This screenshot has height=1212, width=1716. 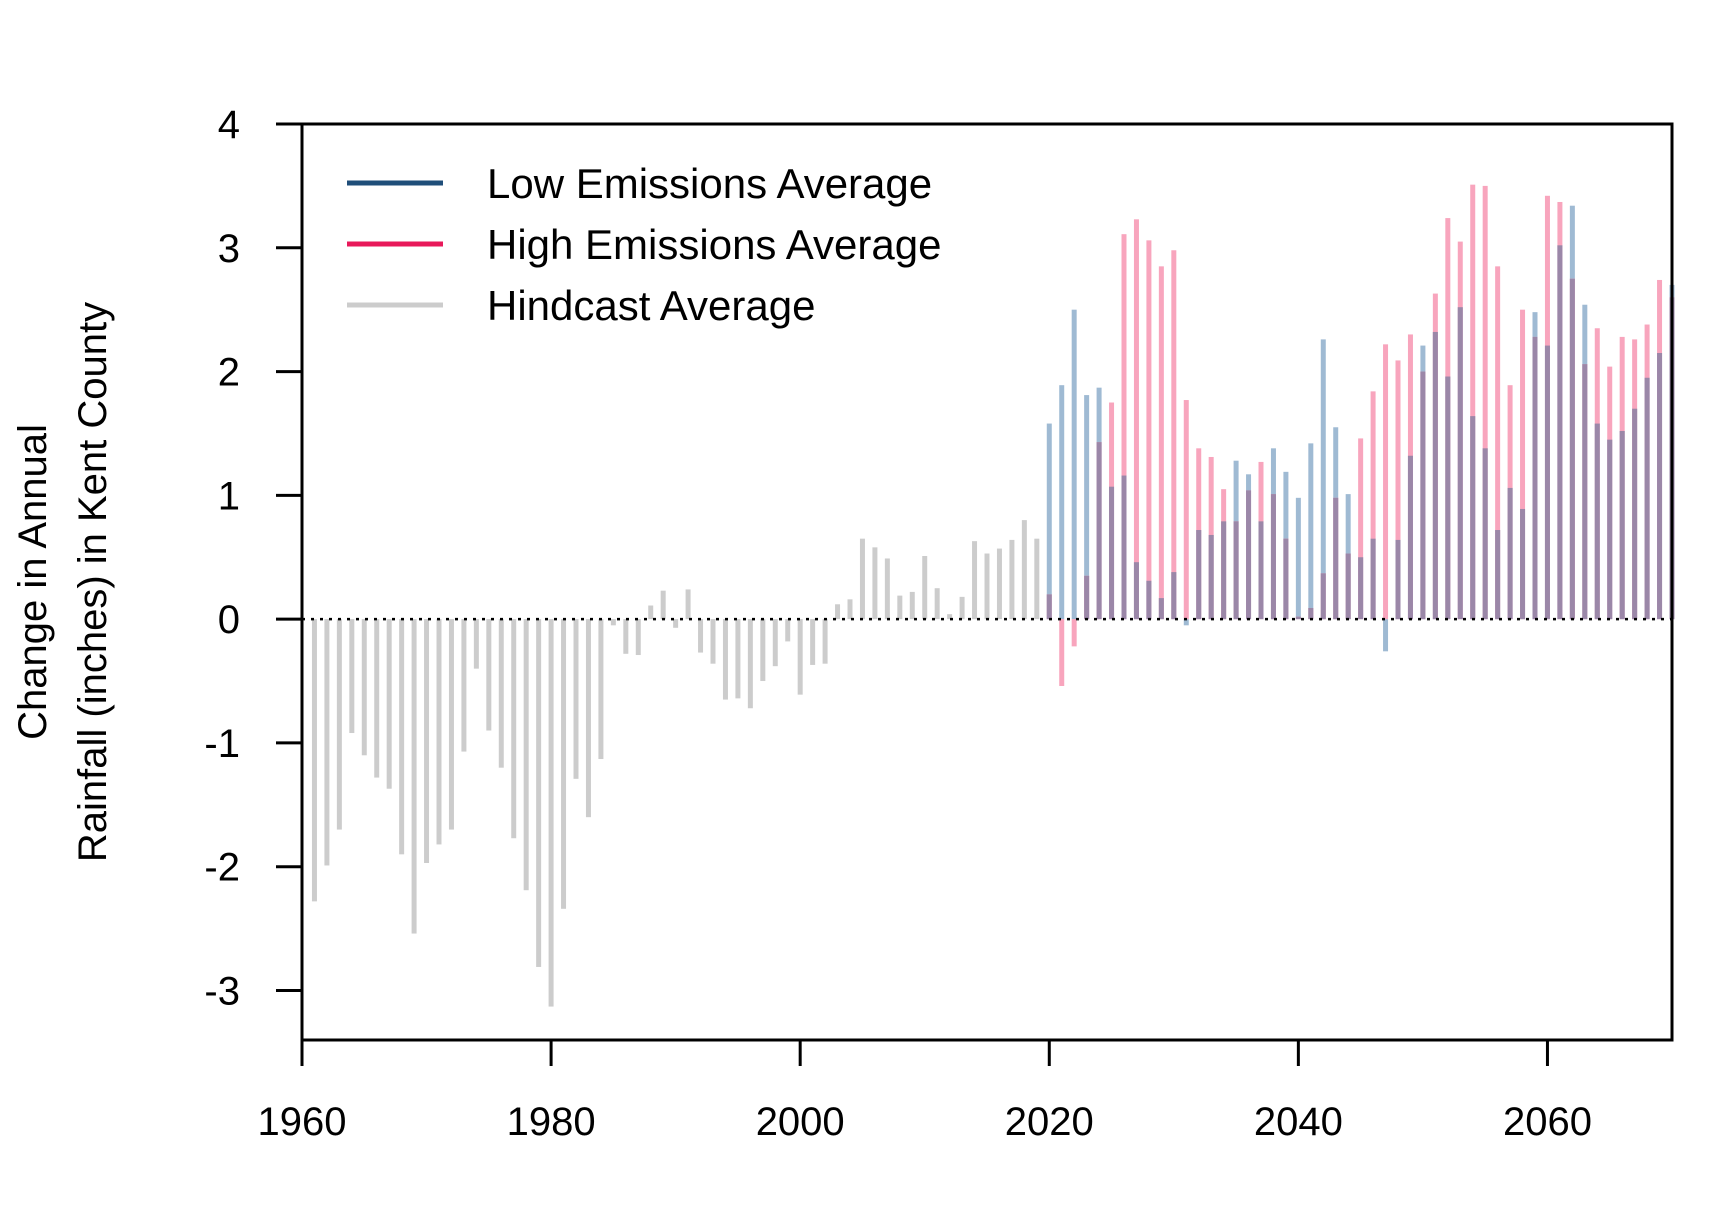 I want to click on y-axis-title-line: Change in Annual, so click(x=33, y=582).